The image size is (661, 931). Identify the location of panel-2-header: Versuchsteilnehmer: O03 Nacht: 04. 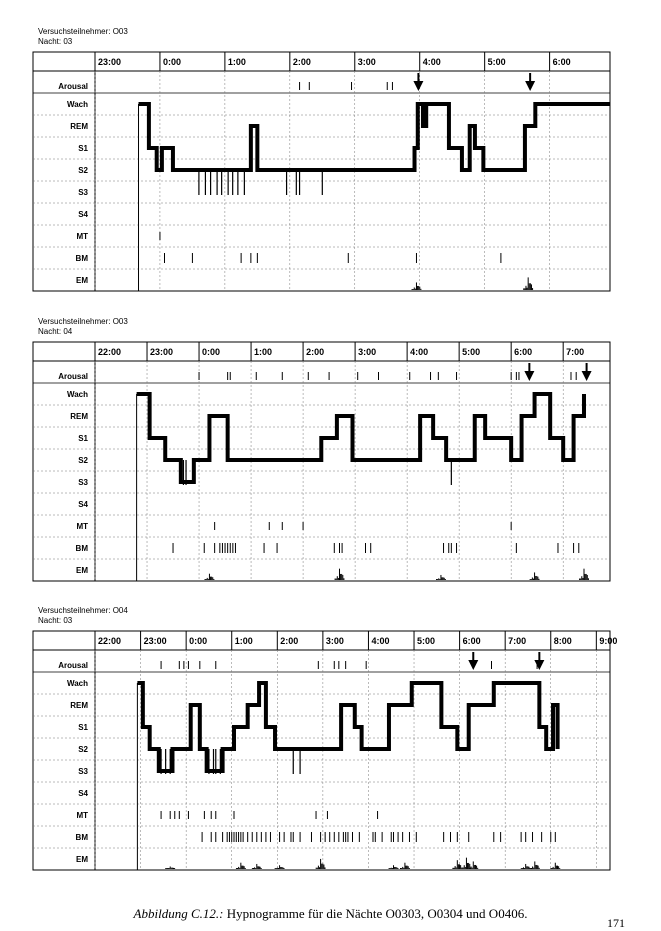
(83, 327).